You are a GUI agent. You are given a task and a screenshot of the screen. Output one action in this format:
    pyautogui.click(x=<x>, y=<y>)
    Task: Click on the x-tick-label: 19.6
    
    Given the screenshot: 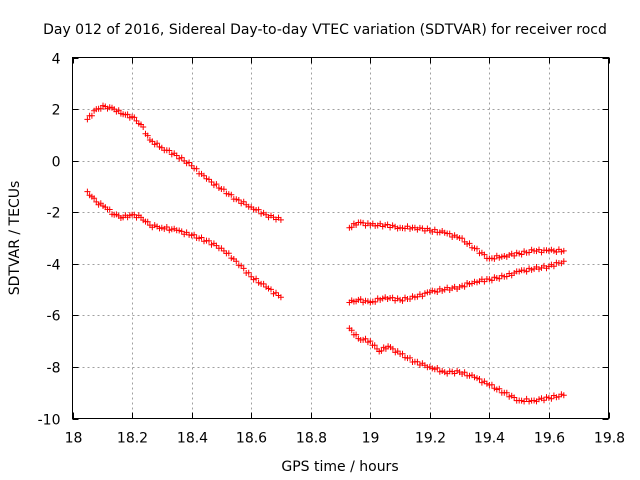 What is the action you would take?
    pyautogui.click(x=549, y=439)
    